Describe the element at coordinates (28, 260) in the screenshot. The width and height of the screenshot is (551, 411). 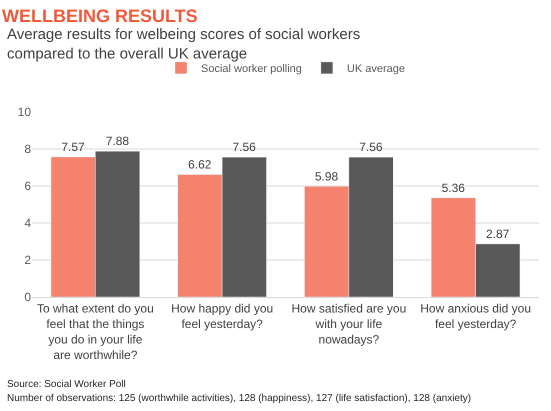
I see `y-tick-label: 2` at that location.